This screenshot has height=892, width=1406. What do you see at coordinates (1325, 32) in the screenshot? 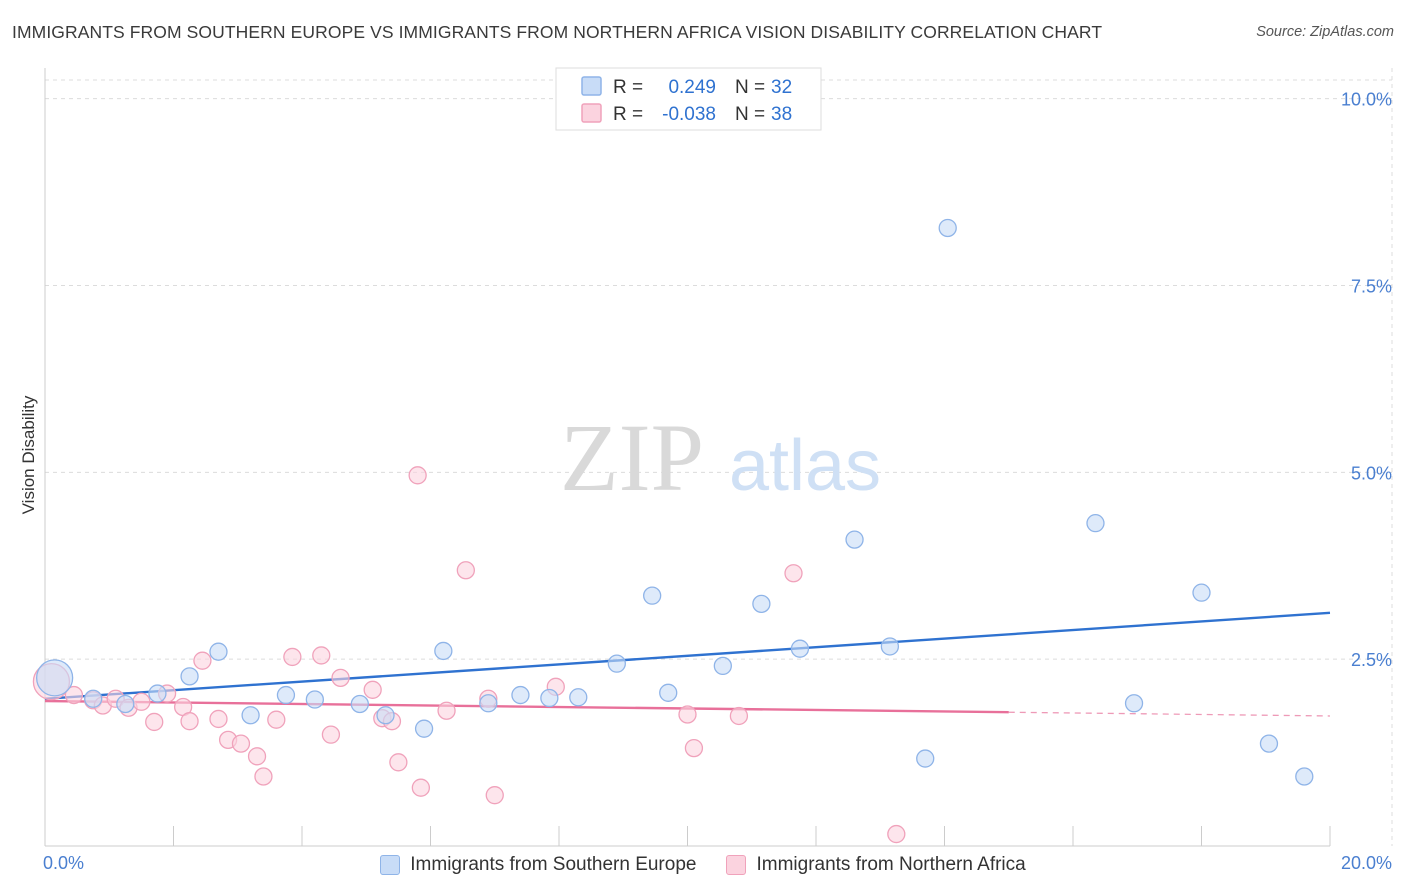
I see `source-label: Source: ZipAtlas.com` at bounding box center [1325, 32].